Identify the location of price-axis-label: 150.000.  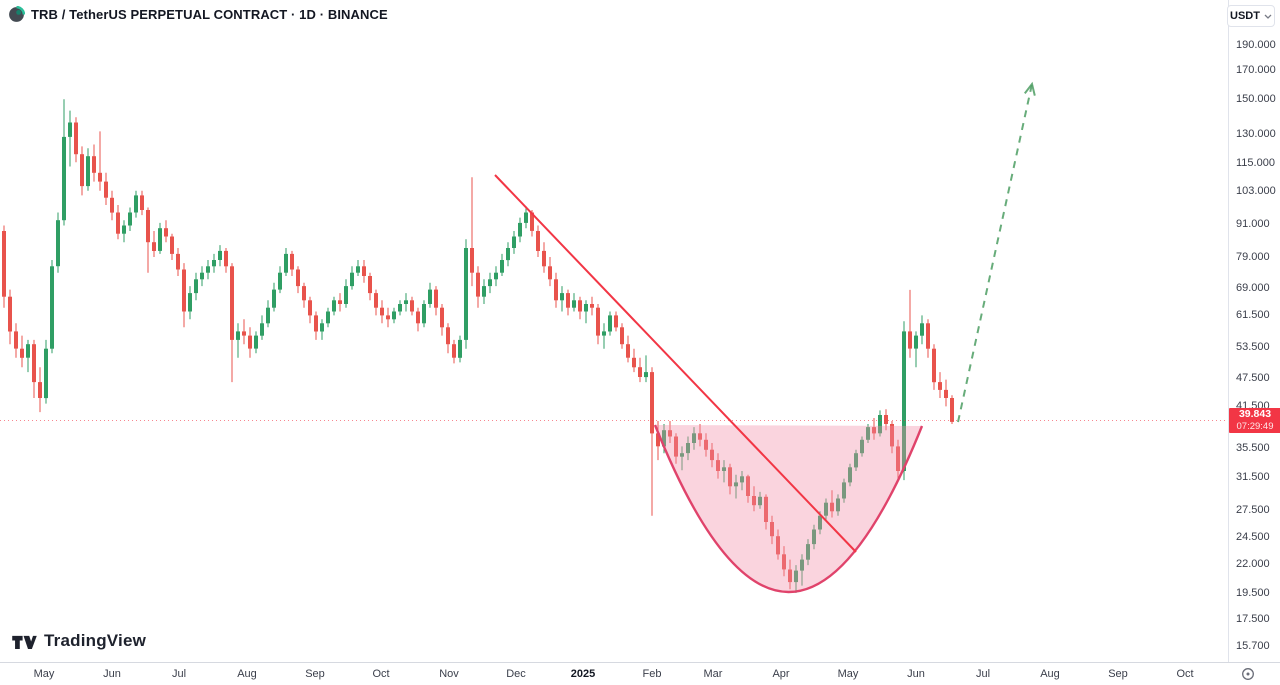
(1256, 99).